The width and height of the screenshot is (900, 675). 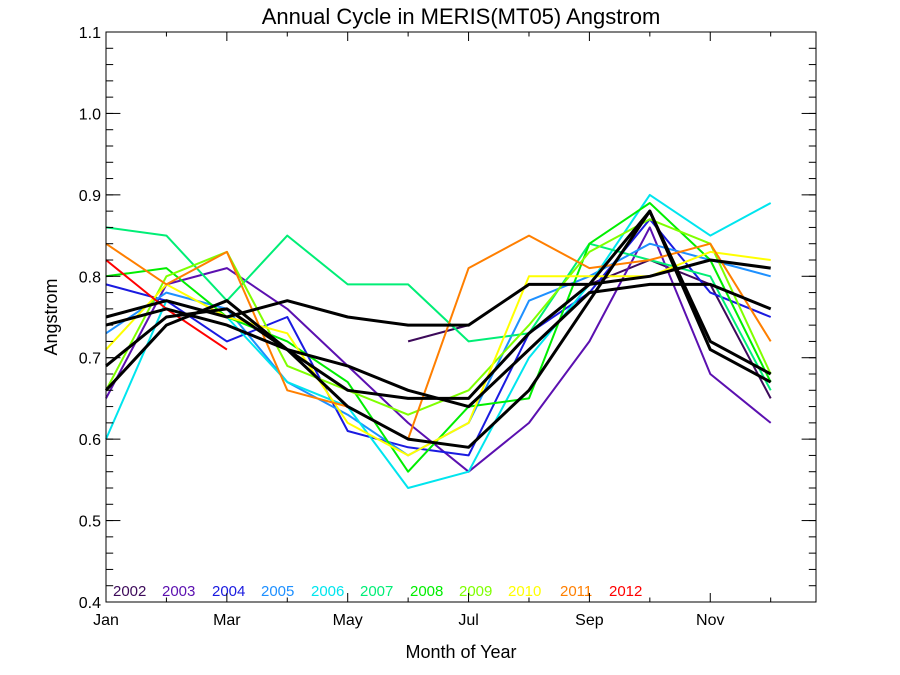 I want to click on y-tick-labels: 0.4 0.5 0.6 0.7 0.8 0.9 1.0 1.1, so click(x=90, y=318).